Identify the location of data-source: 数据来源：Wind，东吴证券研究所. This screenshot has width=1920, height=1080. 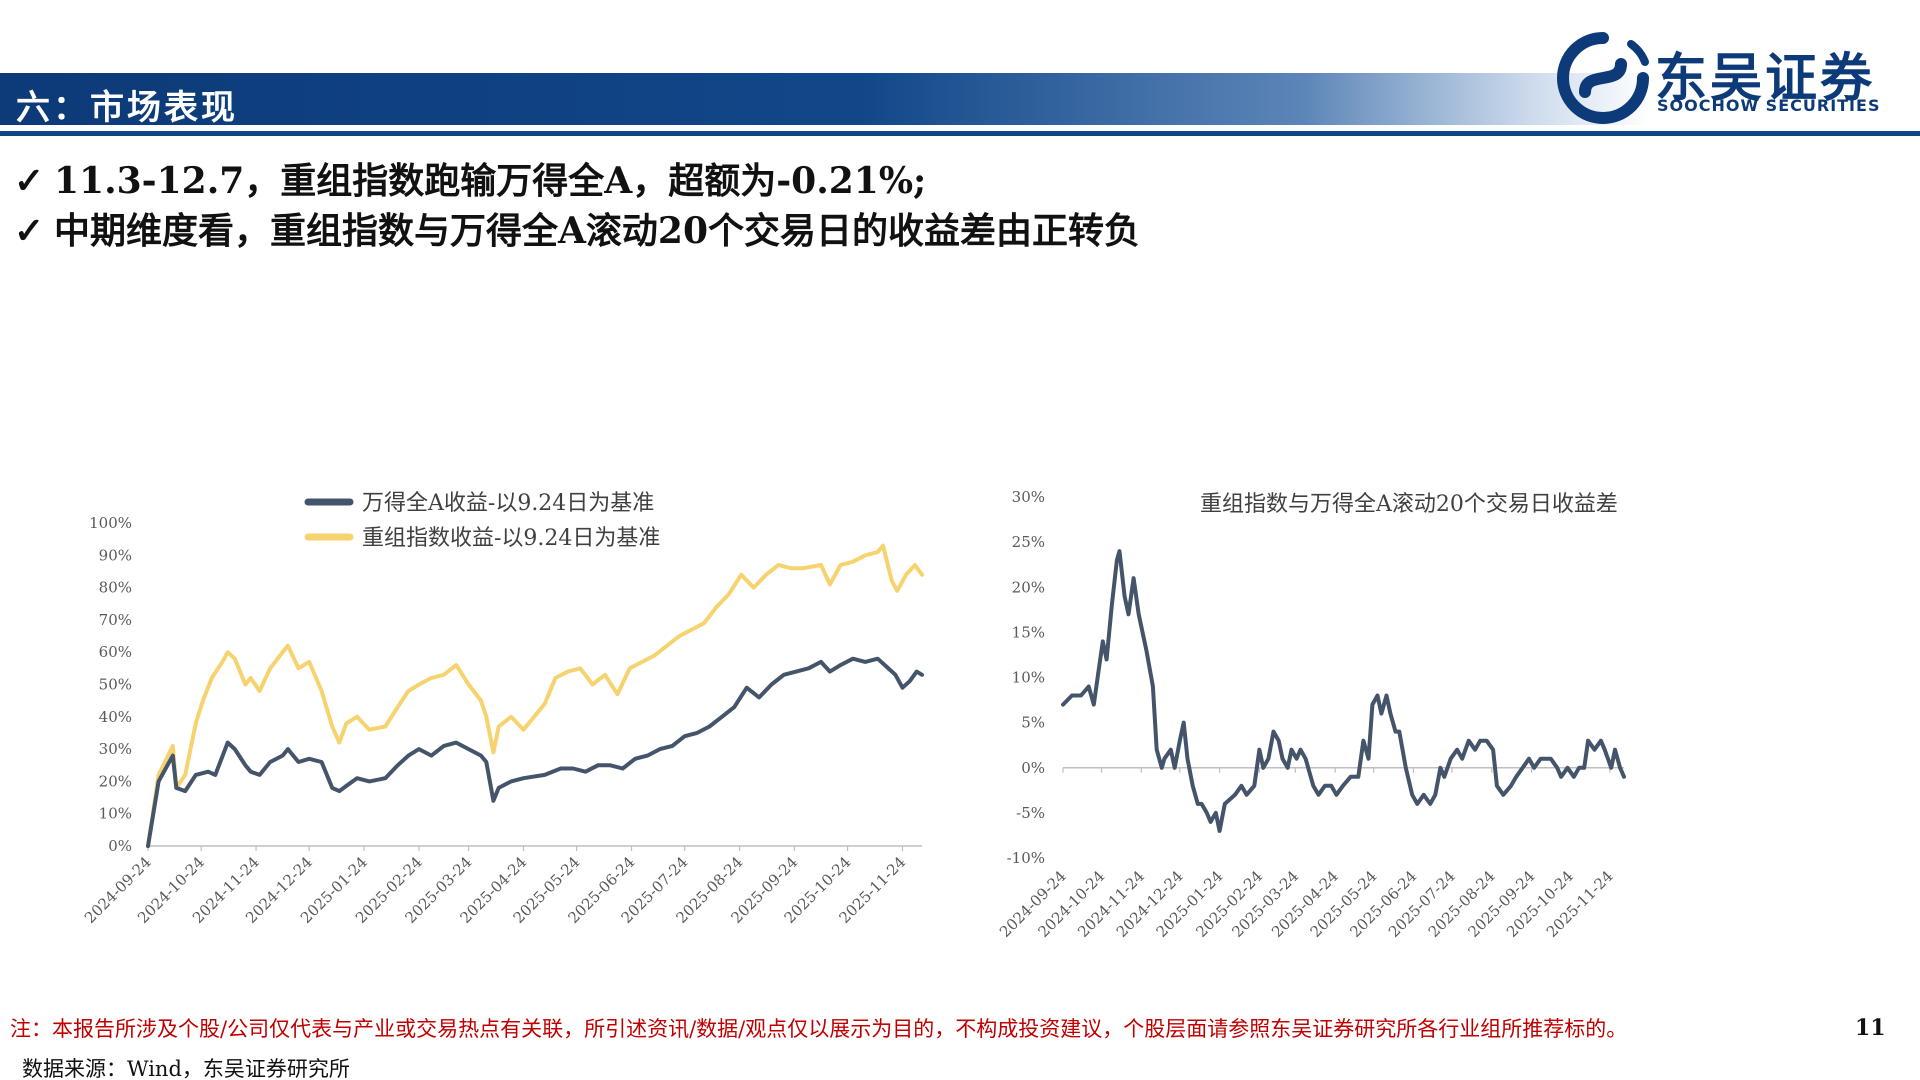
(186, 1068).